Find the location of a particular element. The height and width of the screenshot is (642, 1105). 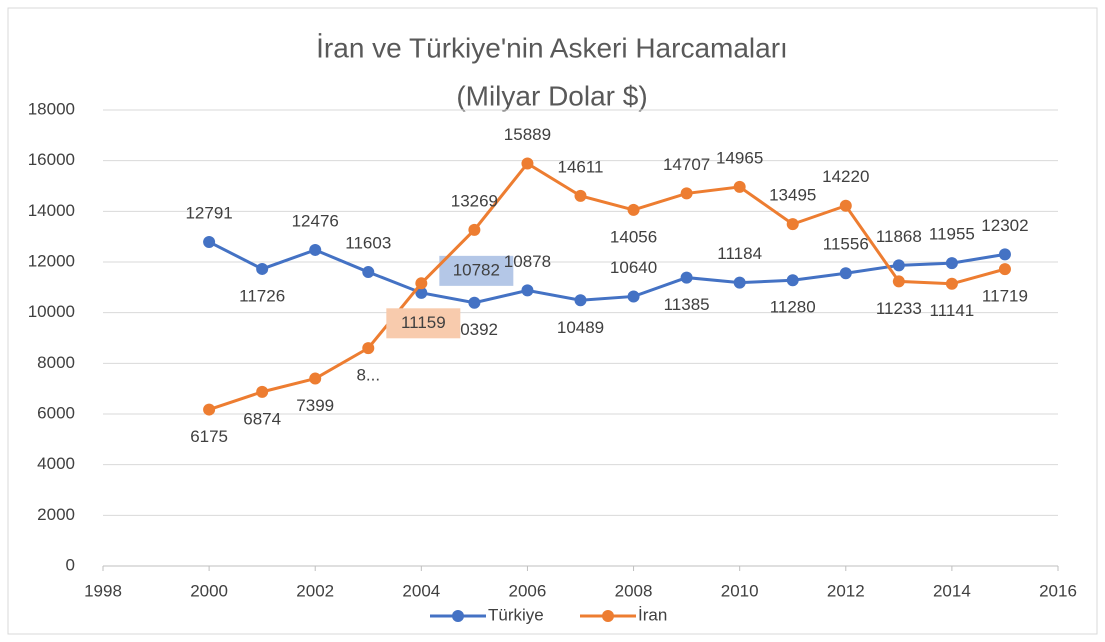

data-label: 11726 is located at coordinates (262, 295).